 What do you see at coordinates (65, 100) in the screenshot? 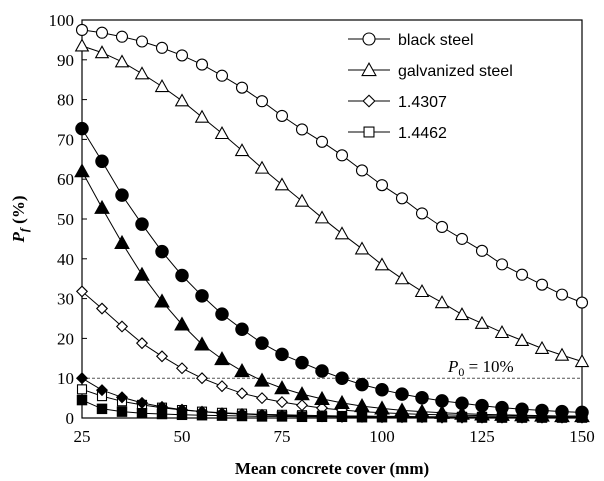
I see `y-tick-label: 80` at bounding box center [65, 100].